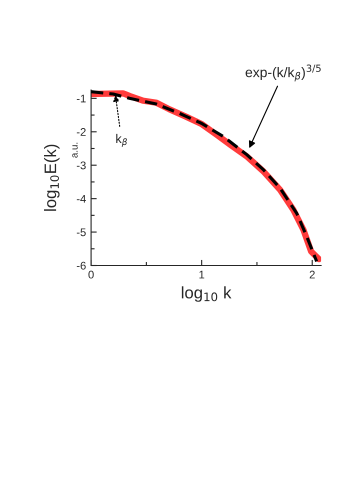  What do you see at coordinates (52, 177) in the screenshot?
I see `y-axis-title: log$_{10}$E(k)` at bounding box center [52, 177].